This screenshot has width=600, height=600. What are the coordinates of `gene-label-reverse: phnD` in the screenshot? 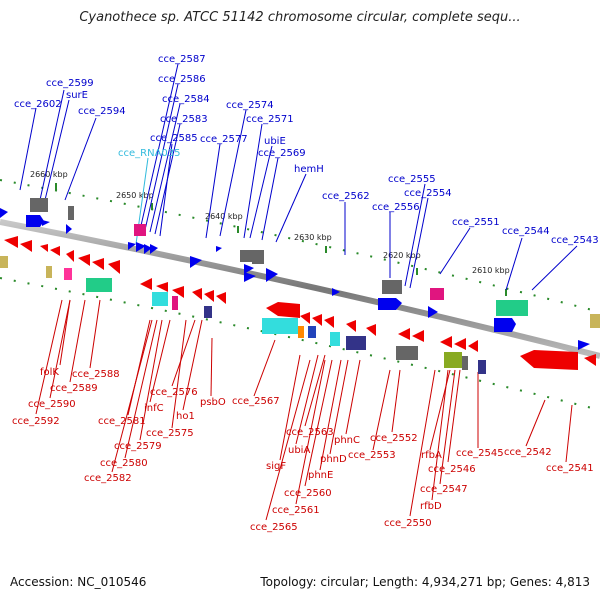 It's located at (333, 459).